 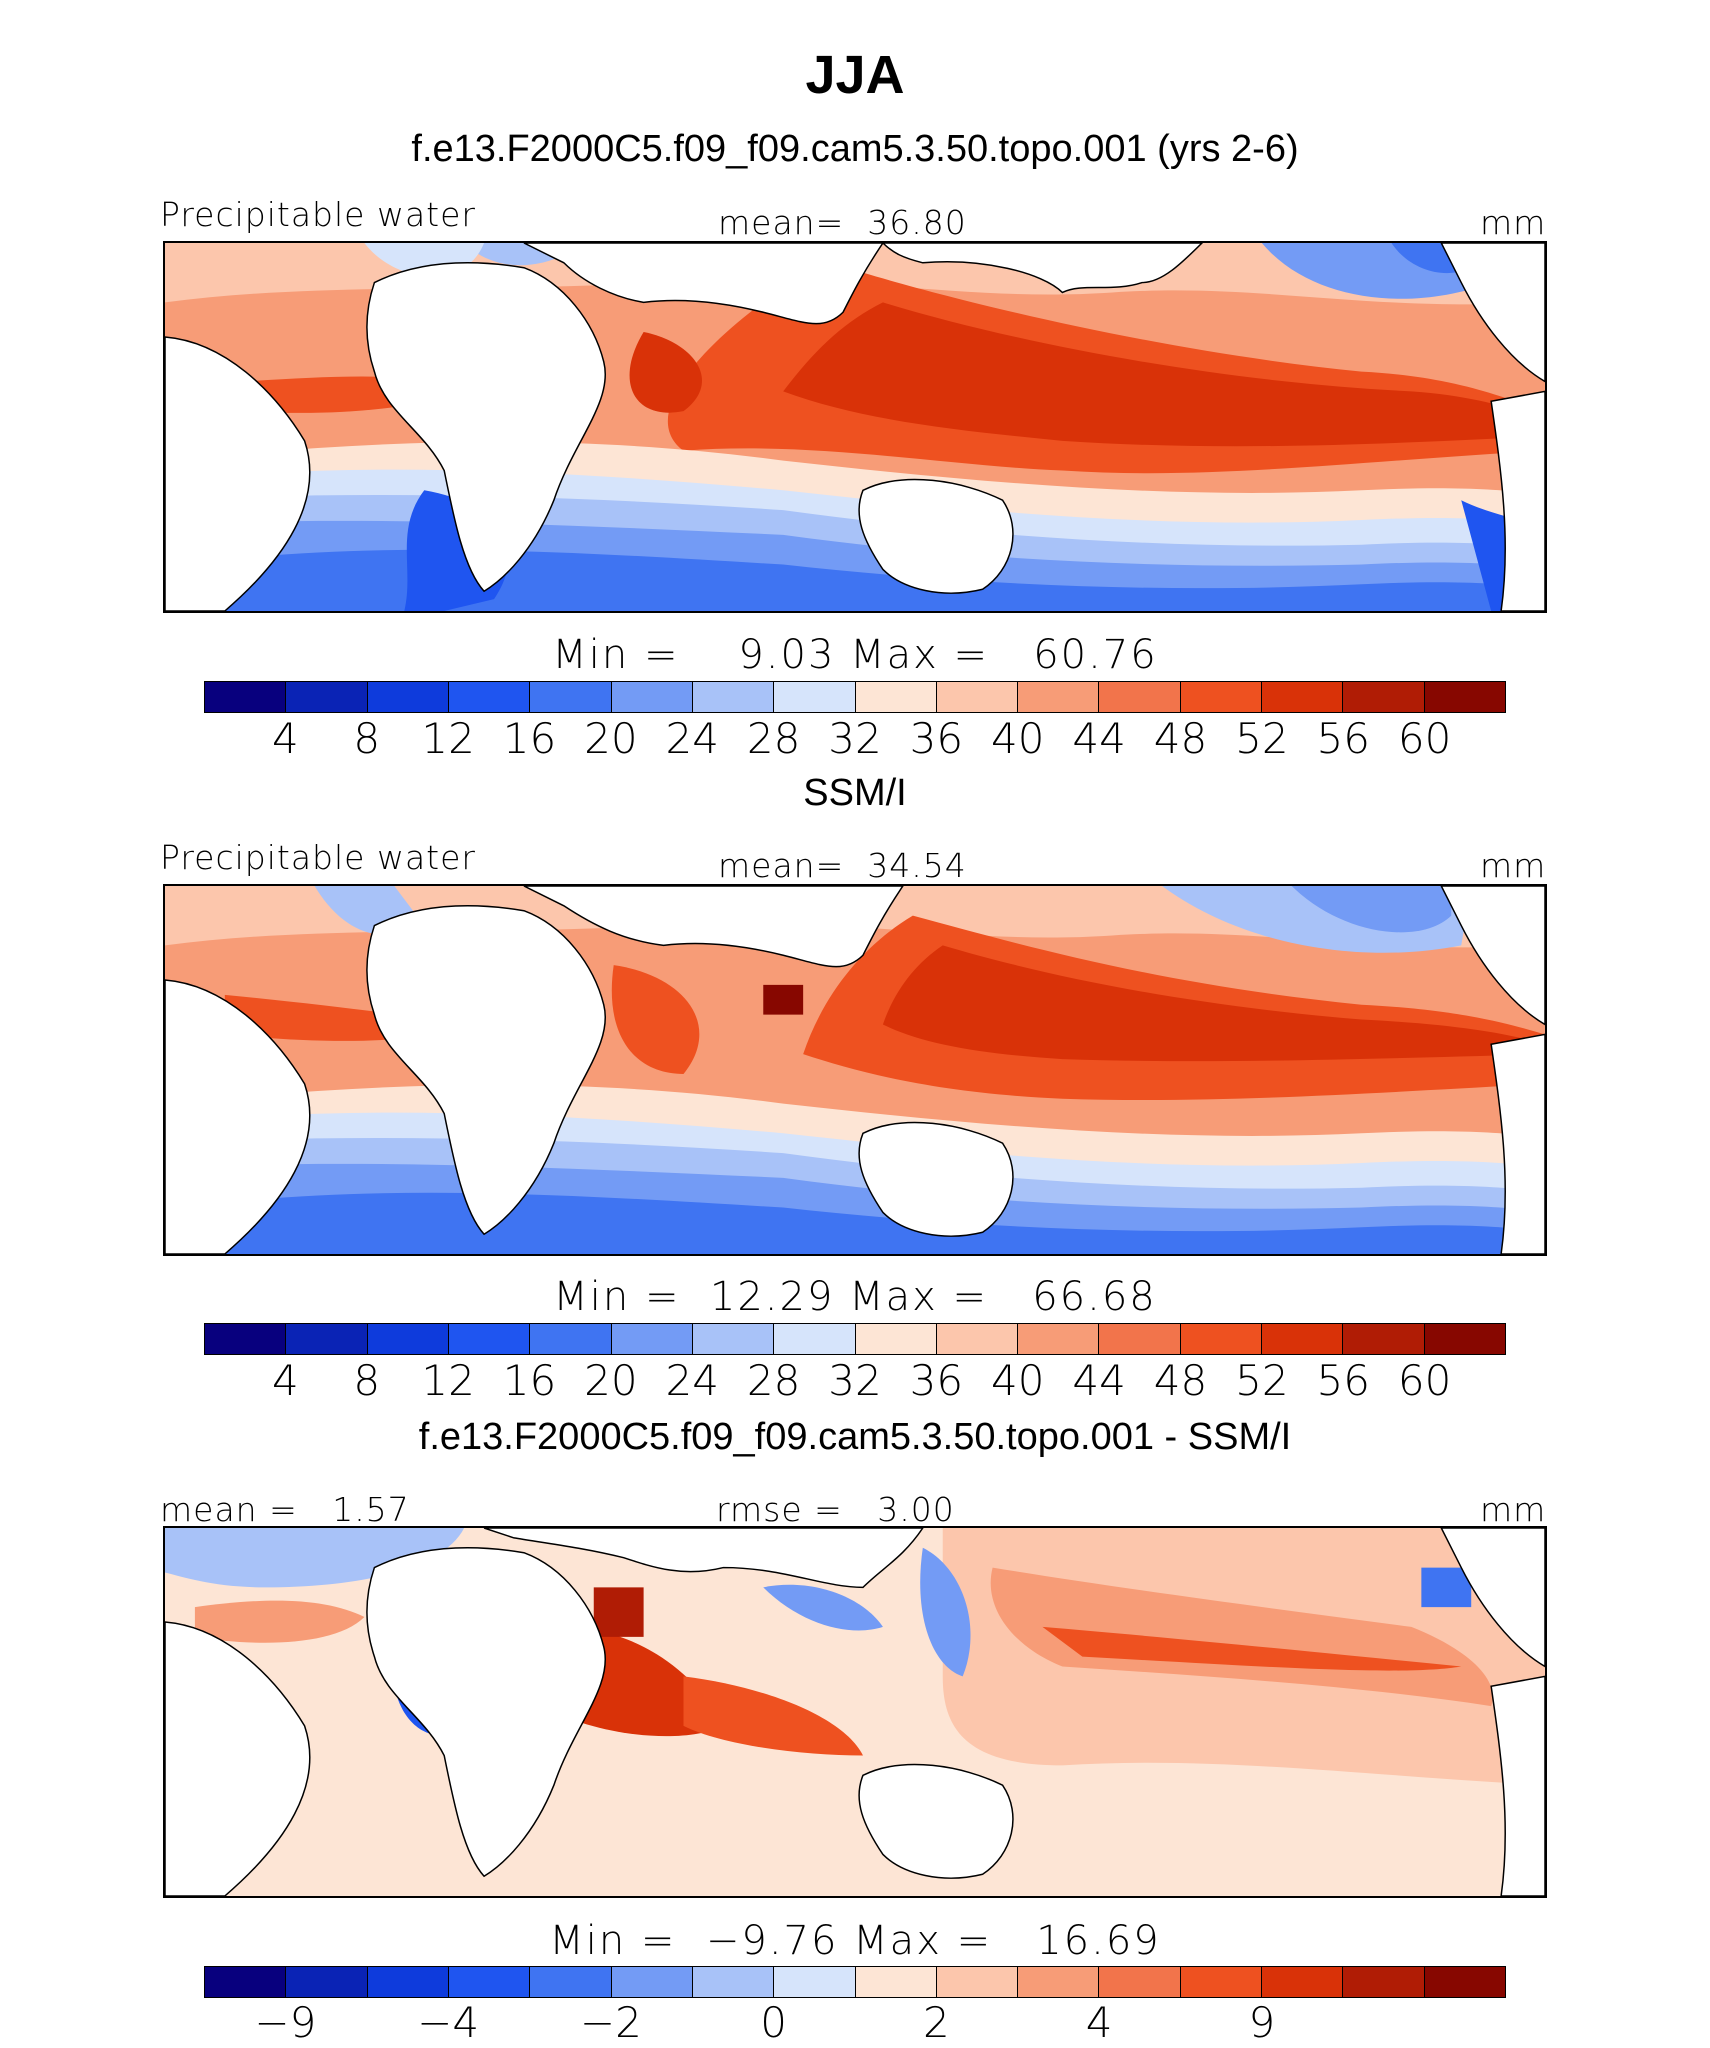 I want to click on panel-2-variable-label: Precipitable water, so click(x=318, y=857).